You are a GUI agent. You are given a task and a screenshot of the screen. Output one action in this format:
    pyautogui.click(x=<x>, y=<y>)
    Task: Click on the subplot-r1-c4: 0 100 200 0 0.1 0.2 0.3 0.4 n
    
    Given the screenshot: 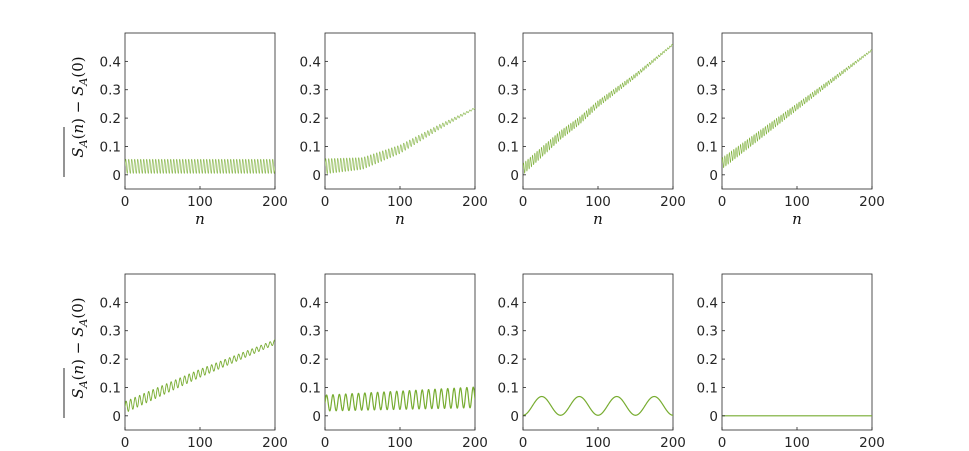 What is the action you would take?
    pyautogui.click(x=791, y=130)
    